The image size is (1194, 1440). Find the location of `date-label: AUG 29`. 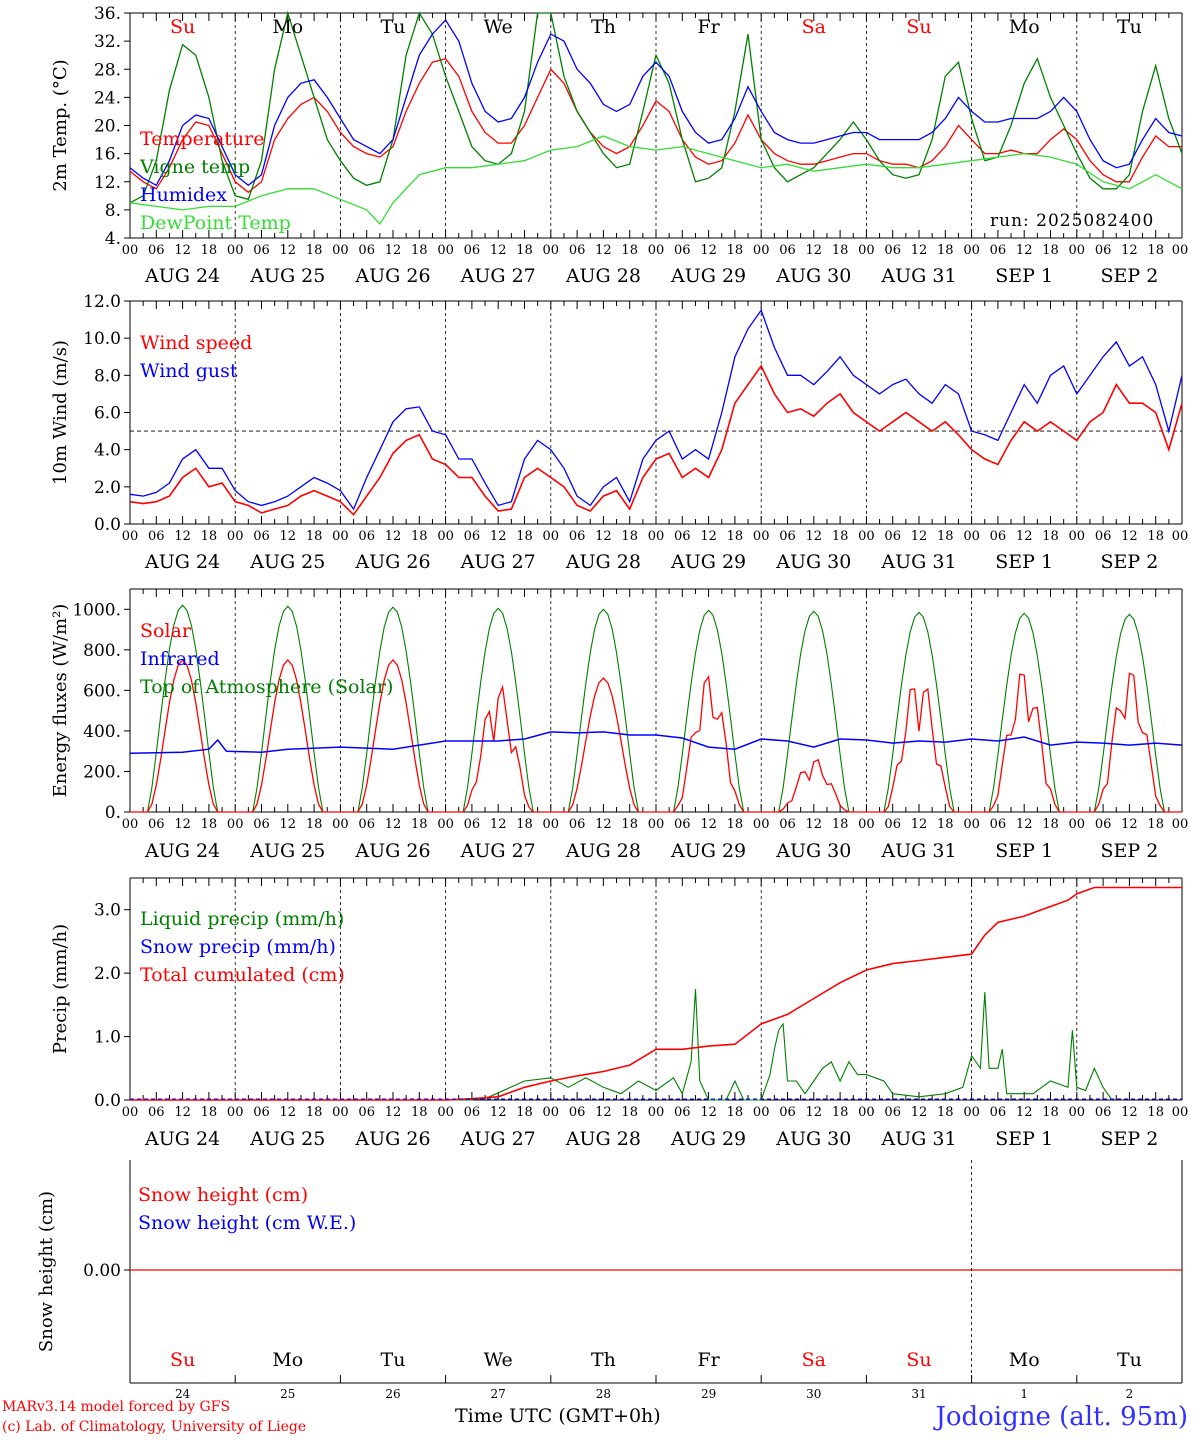

date-label: AUG 29 is located at coordinates (708, 276).